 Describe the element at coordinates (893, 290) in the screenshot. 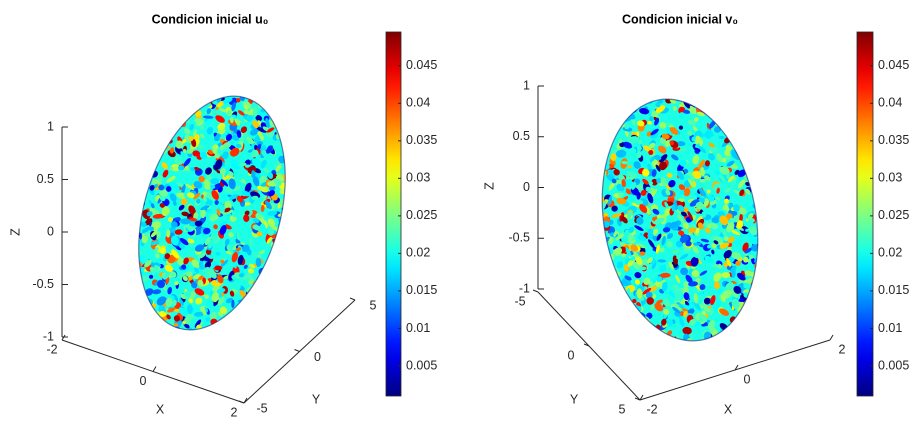

I see `colorbar-tick-label: 0.015` at that location.